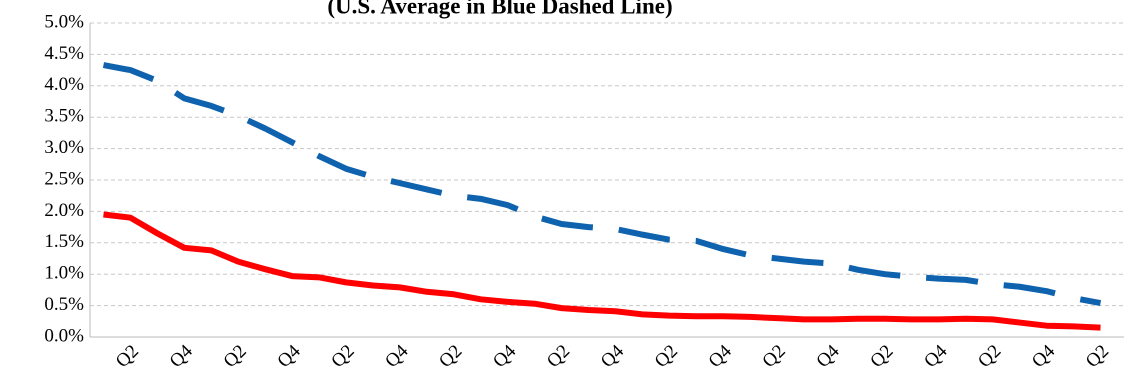  I want to click on y-tick-label: 0.0%, so click(64, 335).